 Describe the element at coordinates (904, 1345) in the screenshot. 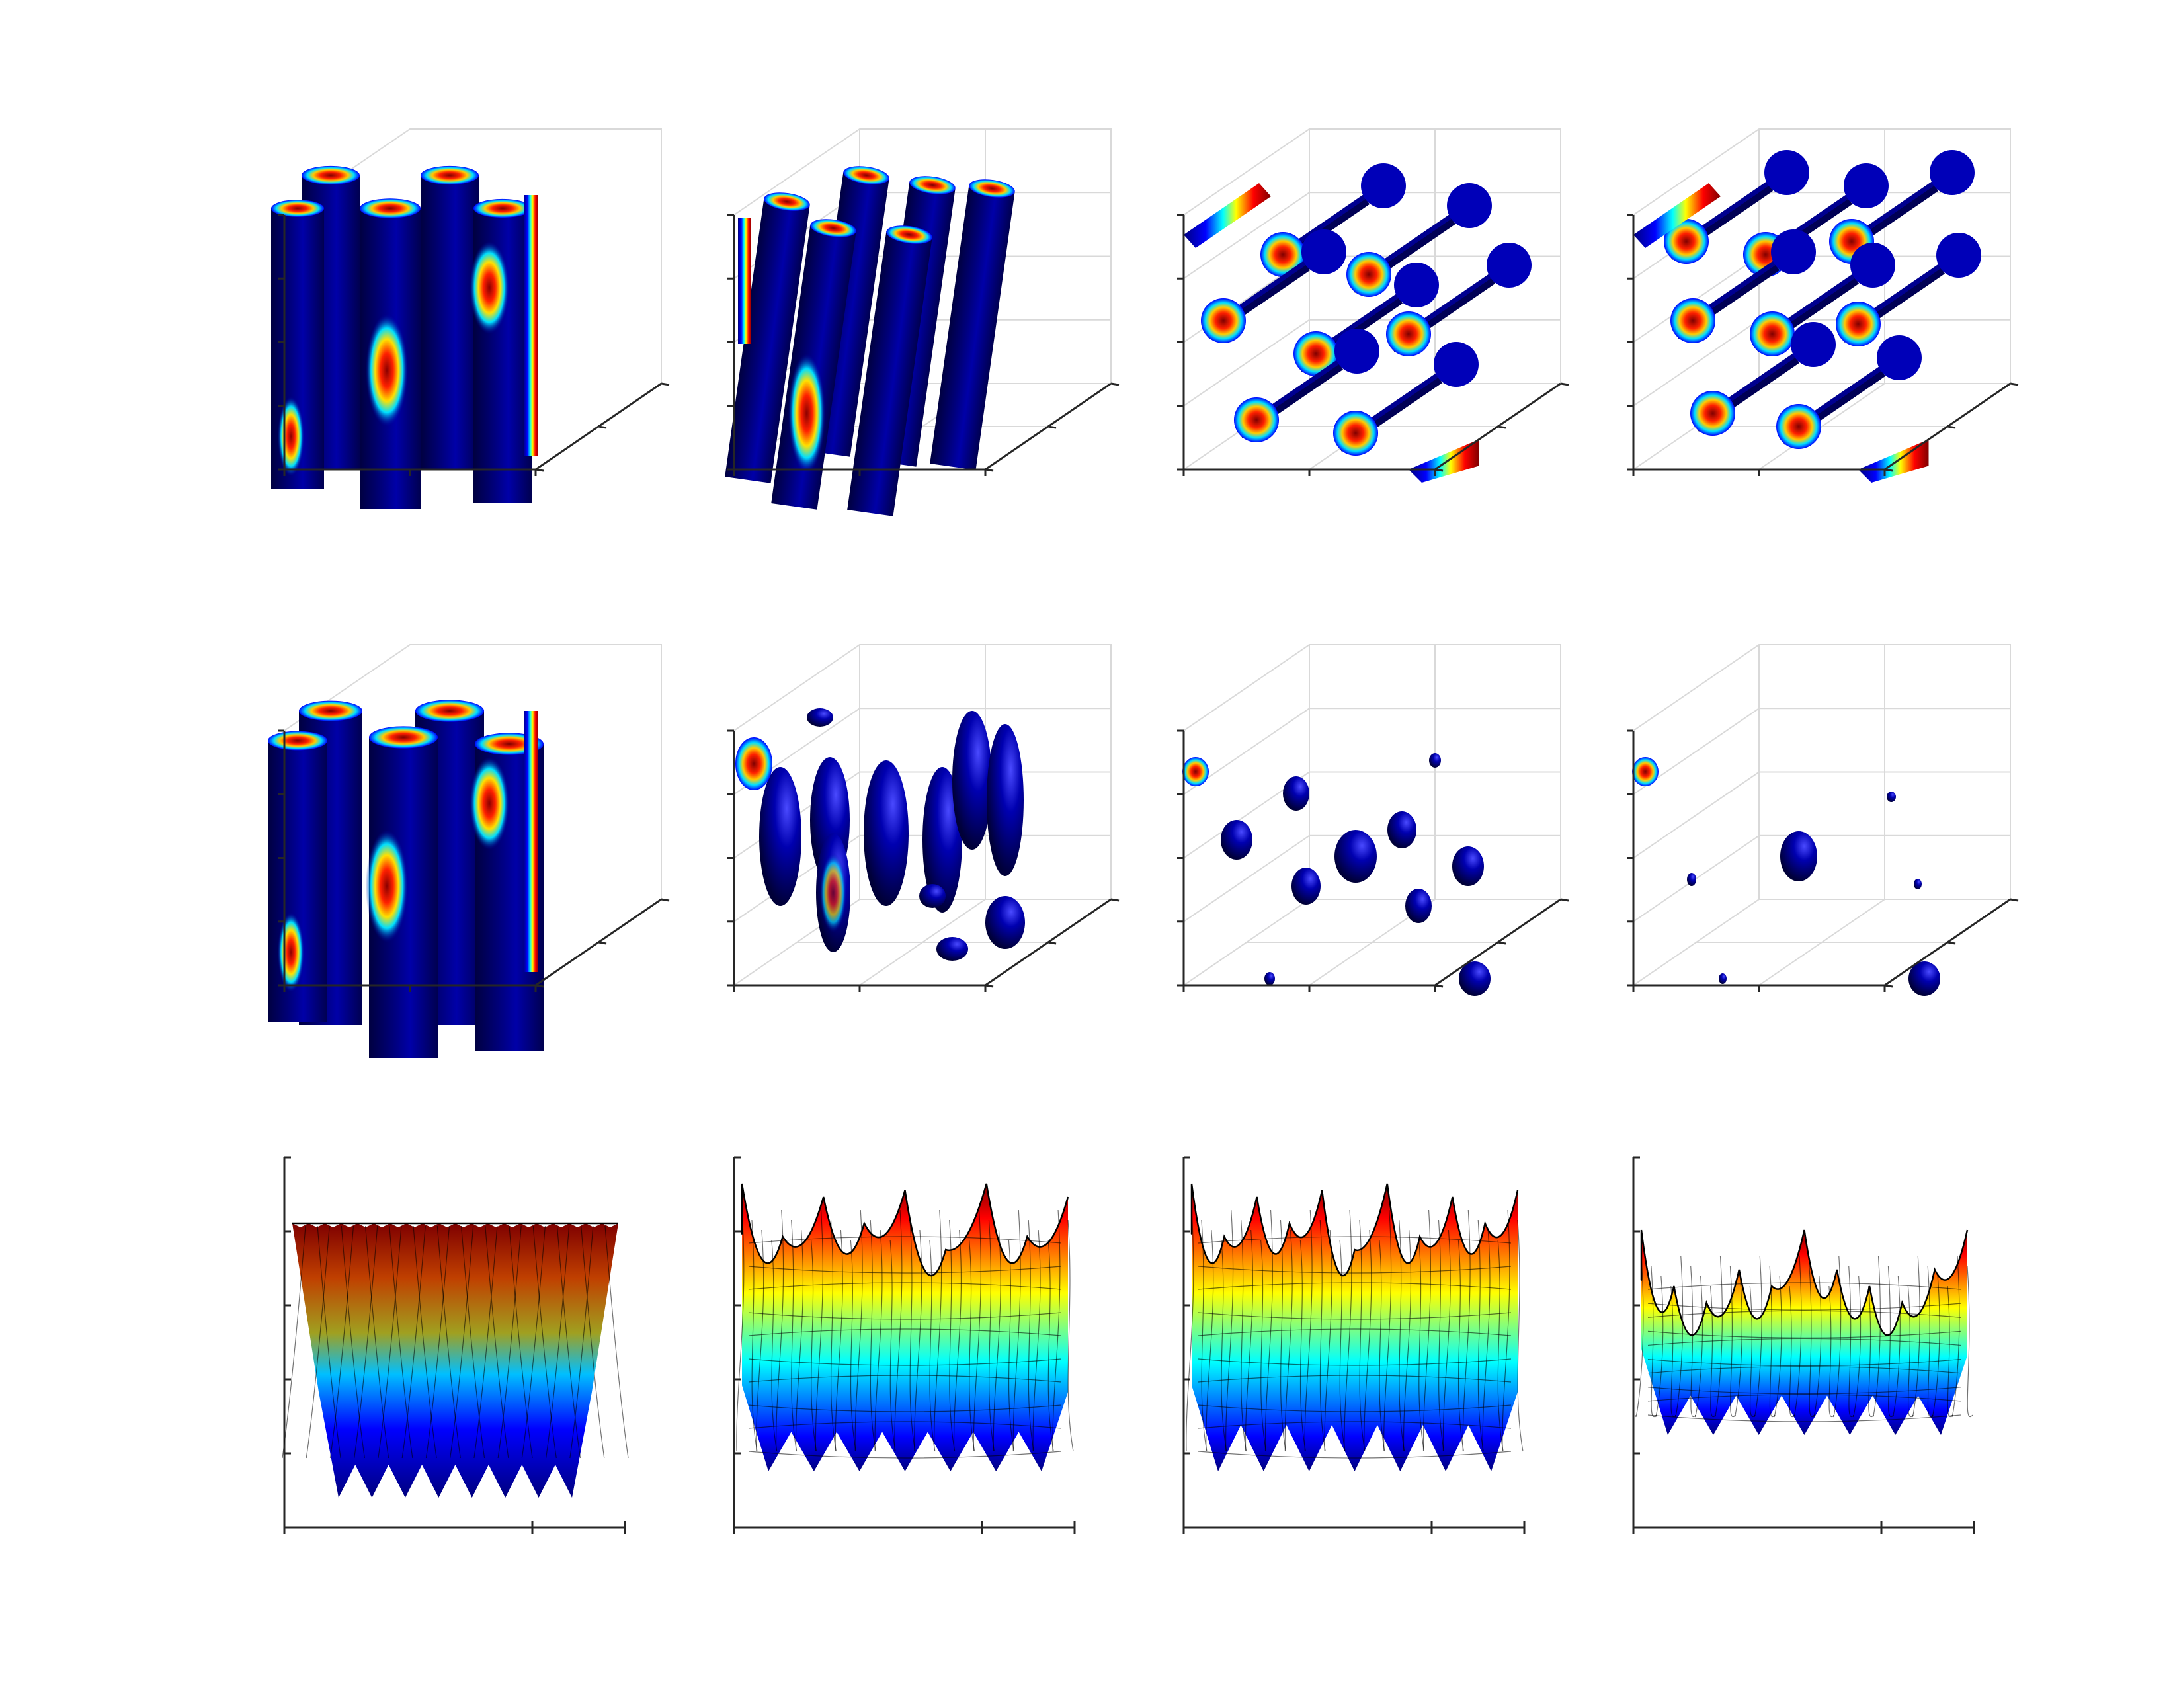

I see `panel-r3c2` at that location.